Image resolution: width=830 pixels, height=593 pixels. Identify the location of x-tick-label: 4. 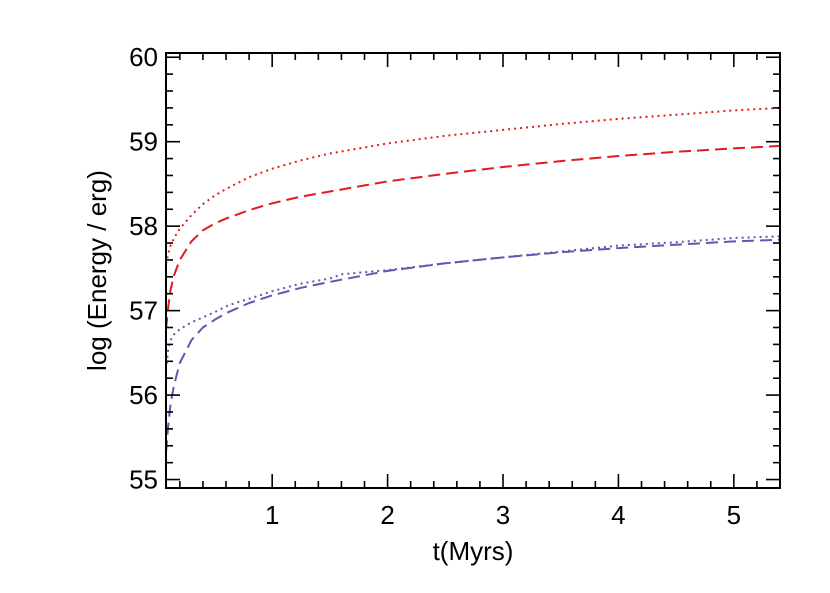
(618, 515).